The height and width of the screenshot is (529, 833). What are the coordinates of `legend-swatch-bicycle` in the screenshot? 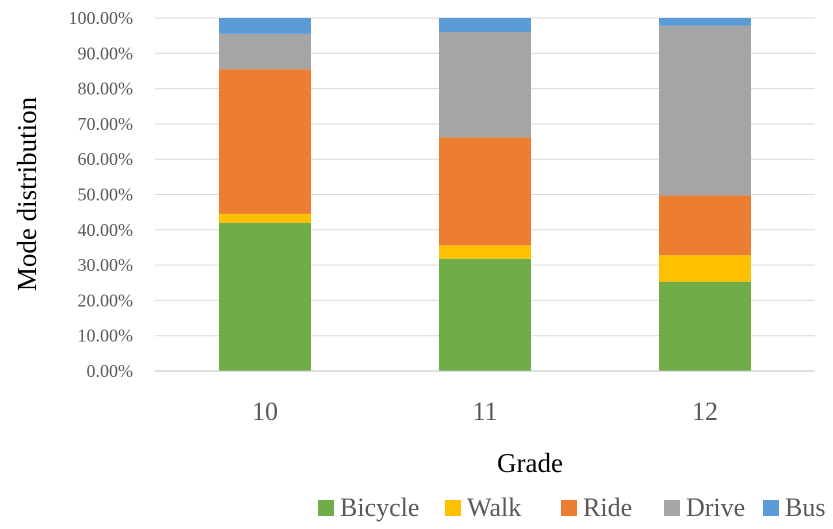 It's located at (326, 508).